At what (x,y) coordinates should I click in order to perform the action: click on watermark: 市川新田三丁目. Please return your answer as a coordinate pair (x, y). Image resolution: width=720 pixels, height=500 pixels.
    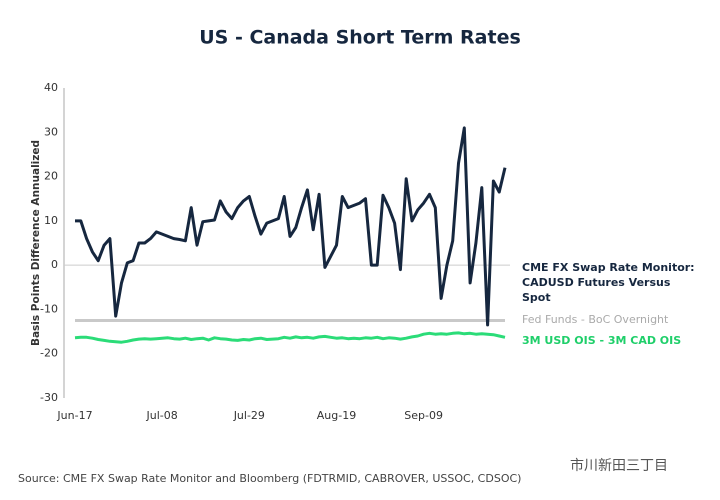
    Looking at the image, I should click on (619, 465).